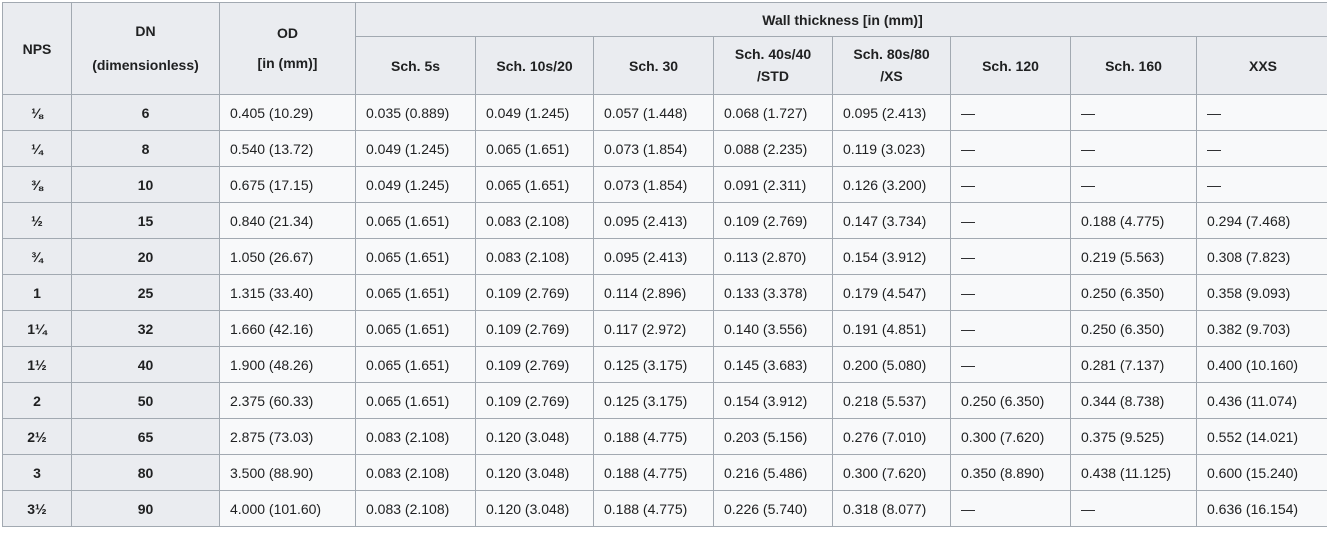 The width and height of the screenshot is (1327, 540). Describe the element at coordinates (1010, 65) in the screenshot. I see `col-header-sch-120: Sch. 120` at that location.